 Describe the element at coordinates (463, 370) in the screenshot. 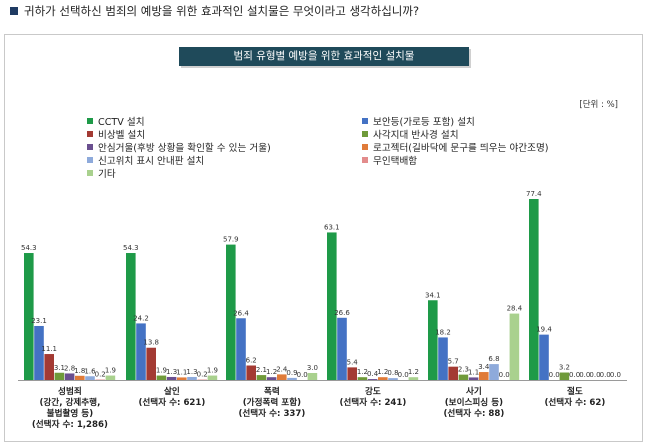

I see `data-label: 2.3` at that location.